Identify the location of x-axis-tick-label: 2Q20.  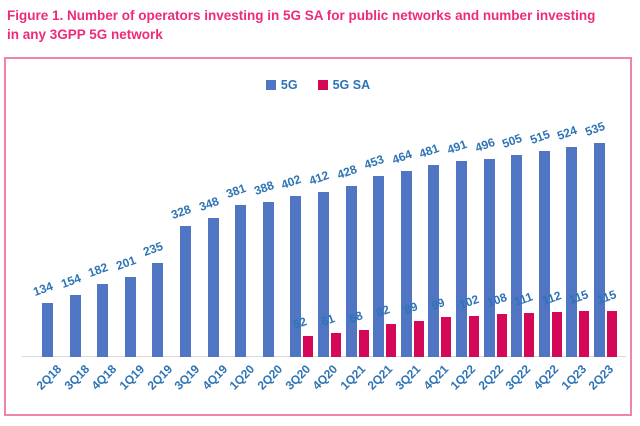
(270, 377).